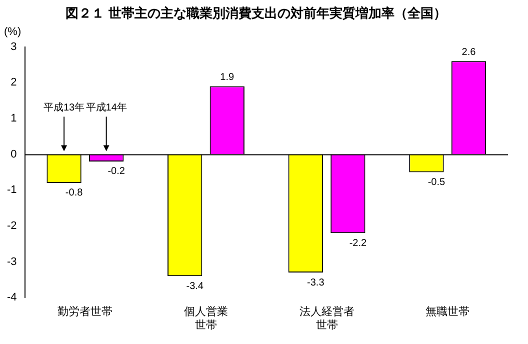 Image resolution: width=528 pixels, height=344 pixels. What do you see at coordinates (74, 193) in the screenshot?
I see `data-label: -0.8` at bounding box center [74, 193].